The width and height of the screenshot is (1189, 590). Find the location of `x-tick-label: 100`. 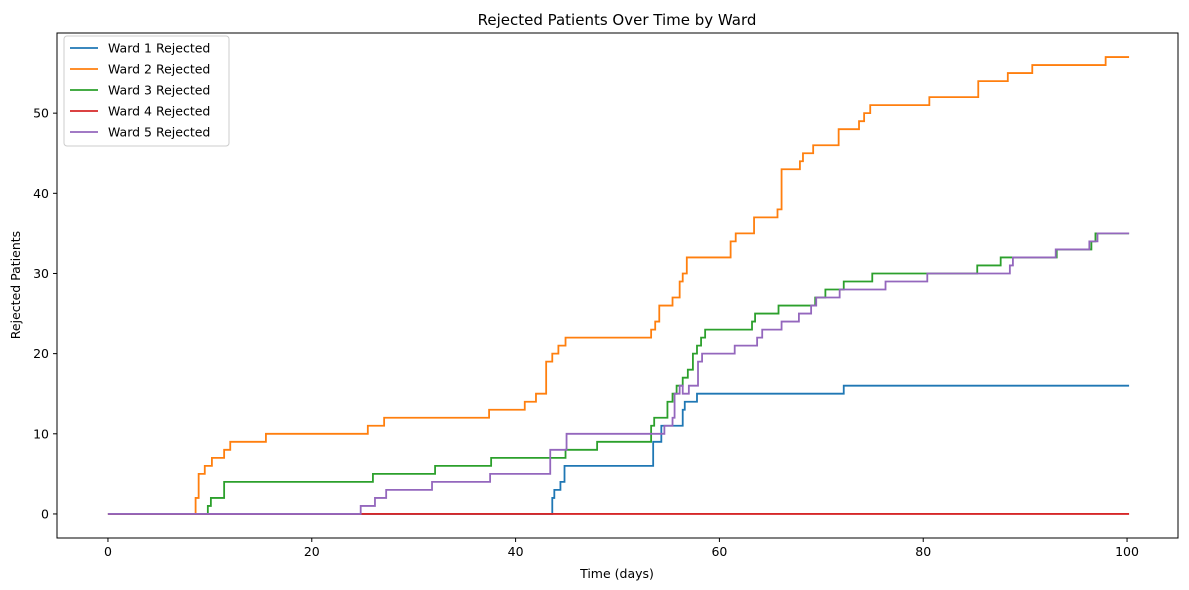

x-tick-label: 100 is located at coordinates (1127, 551).